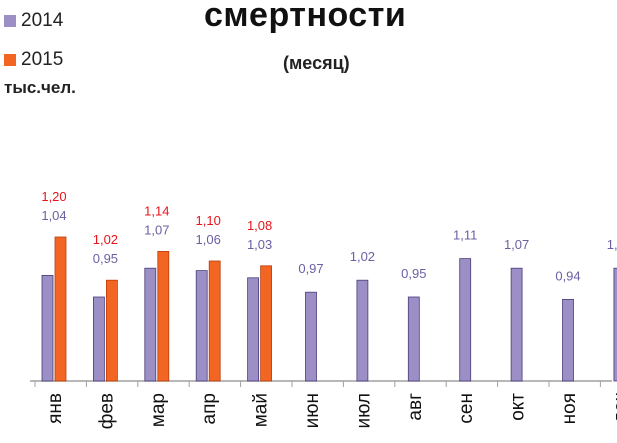 Image resolution: width=617 pixels, height=443 pixels. Describe the element at coordinates (516, 324) in the screenshot. I see `bar-2014-окт` at that location.